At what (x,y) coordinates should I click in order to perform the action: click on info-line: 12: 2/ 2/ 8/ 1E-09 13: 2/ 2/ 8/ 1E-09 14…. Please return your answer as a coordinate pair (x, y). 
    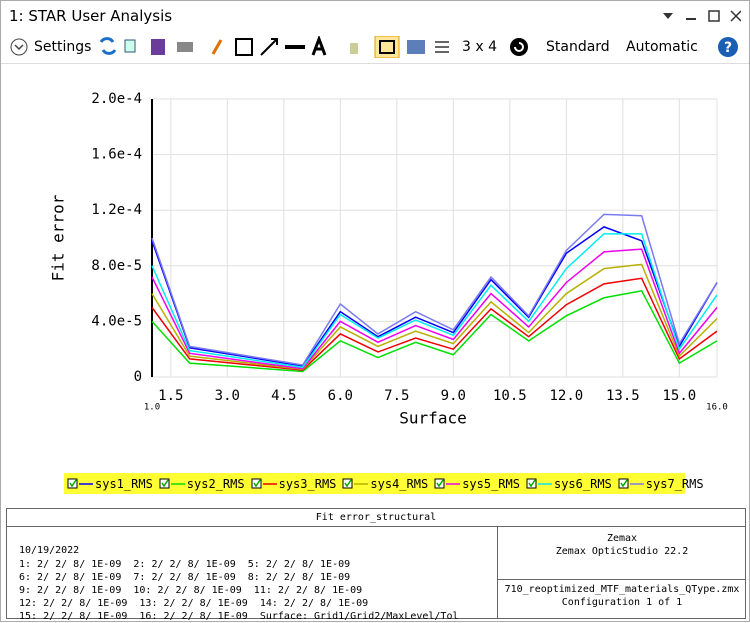
    Looking at the image, I should click on (194, 603).